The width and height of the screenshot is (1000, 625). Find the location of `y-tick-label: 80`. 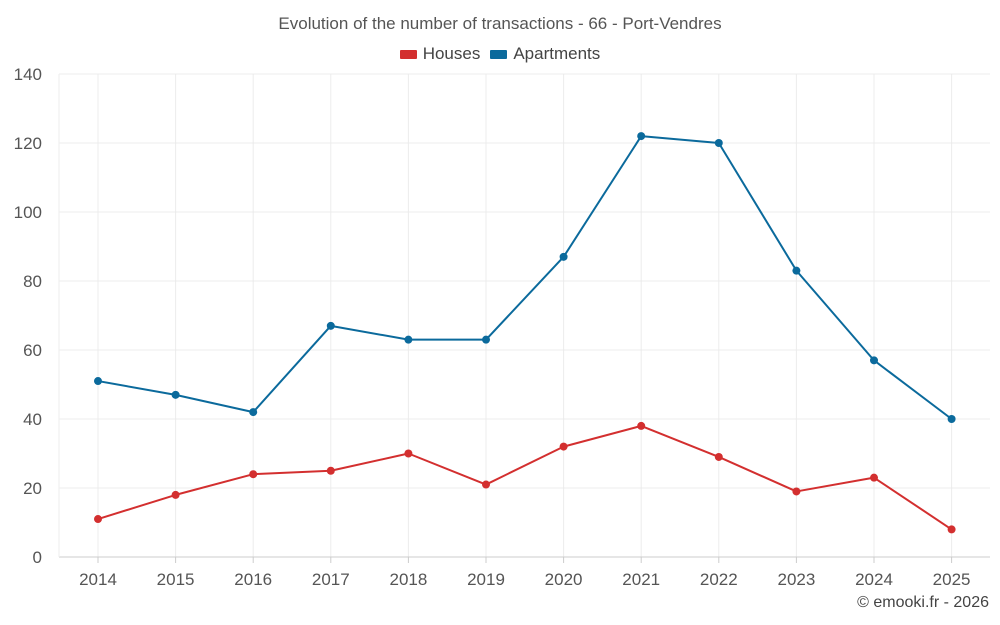

y-tick-label: 80 is located at coordinates (32, 281).